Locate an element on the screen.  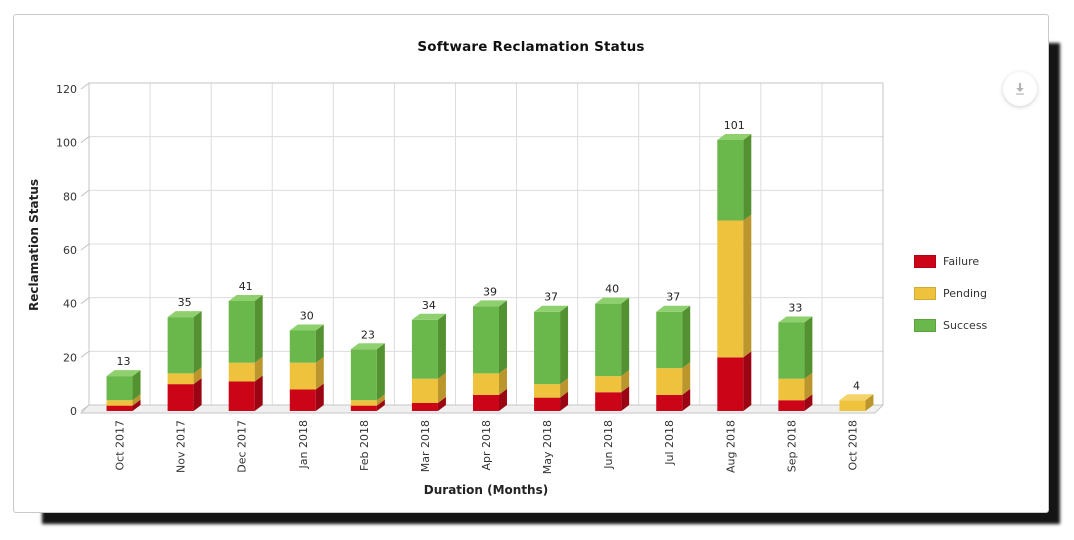
x-tick-label: Aug 2018 is located at coordinates (730, 446).